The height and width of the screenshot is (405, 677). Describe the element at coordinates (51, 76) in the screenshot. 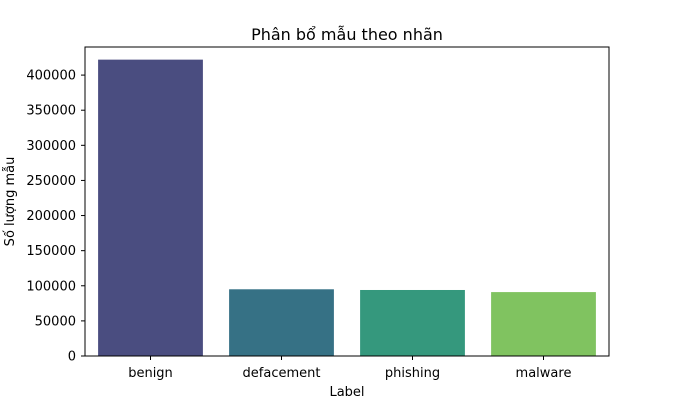

I see `y-tick-label: 400000` at that location.